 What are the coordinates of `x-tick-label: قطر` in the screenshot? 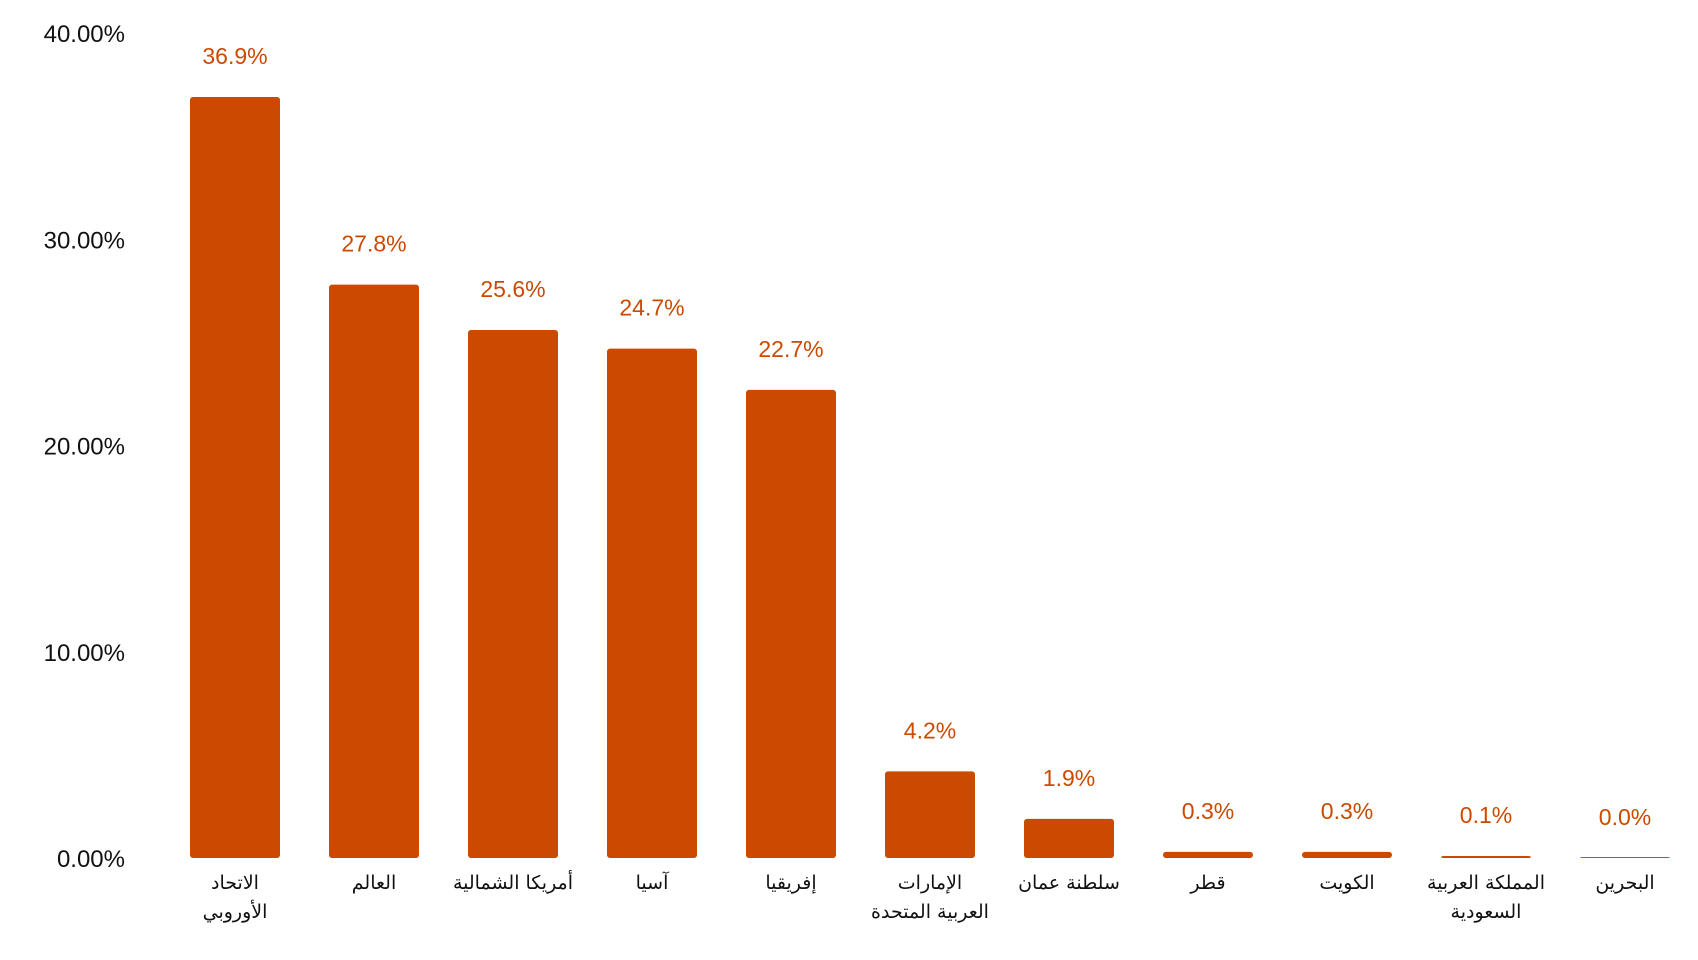 It's located at (1207, 883).